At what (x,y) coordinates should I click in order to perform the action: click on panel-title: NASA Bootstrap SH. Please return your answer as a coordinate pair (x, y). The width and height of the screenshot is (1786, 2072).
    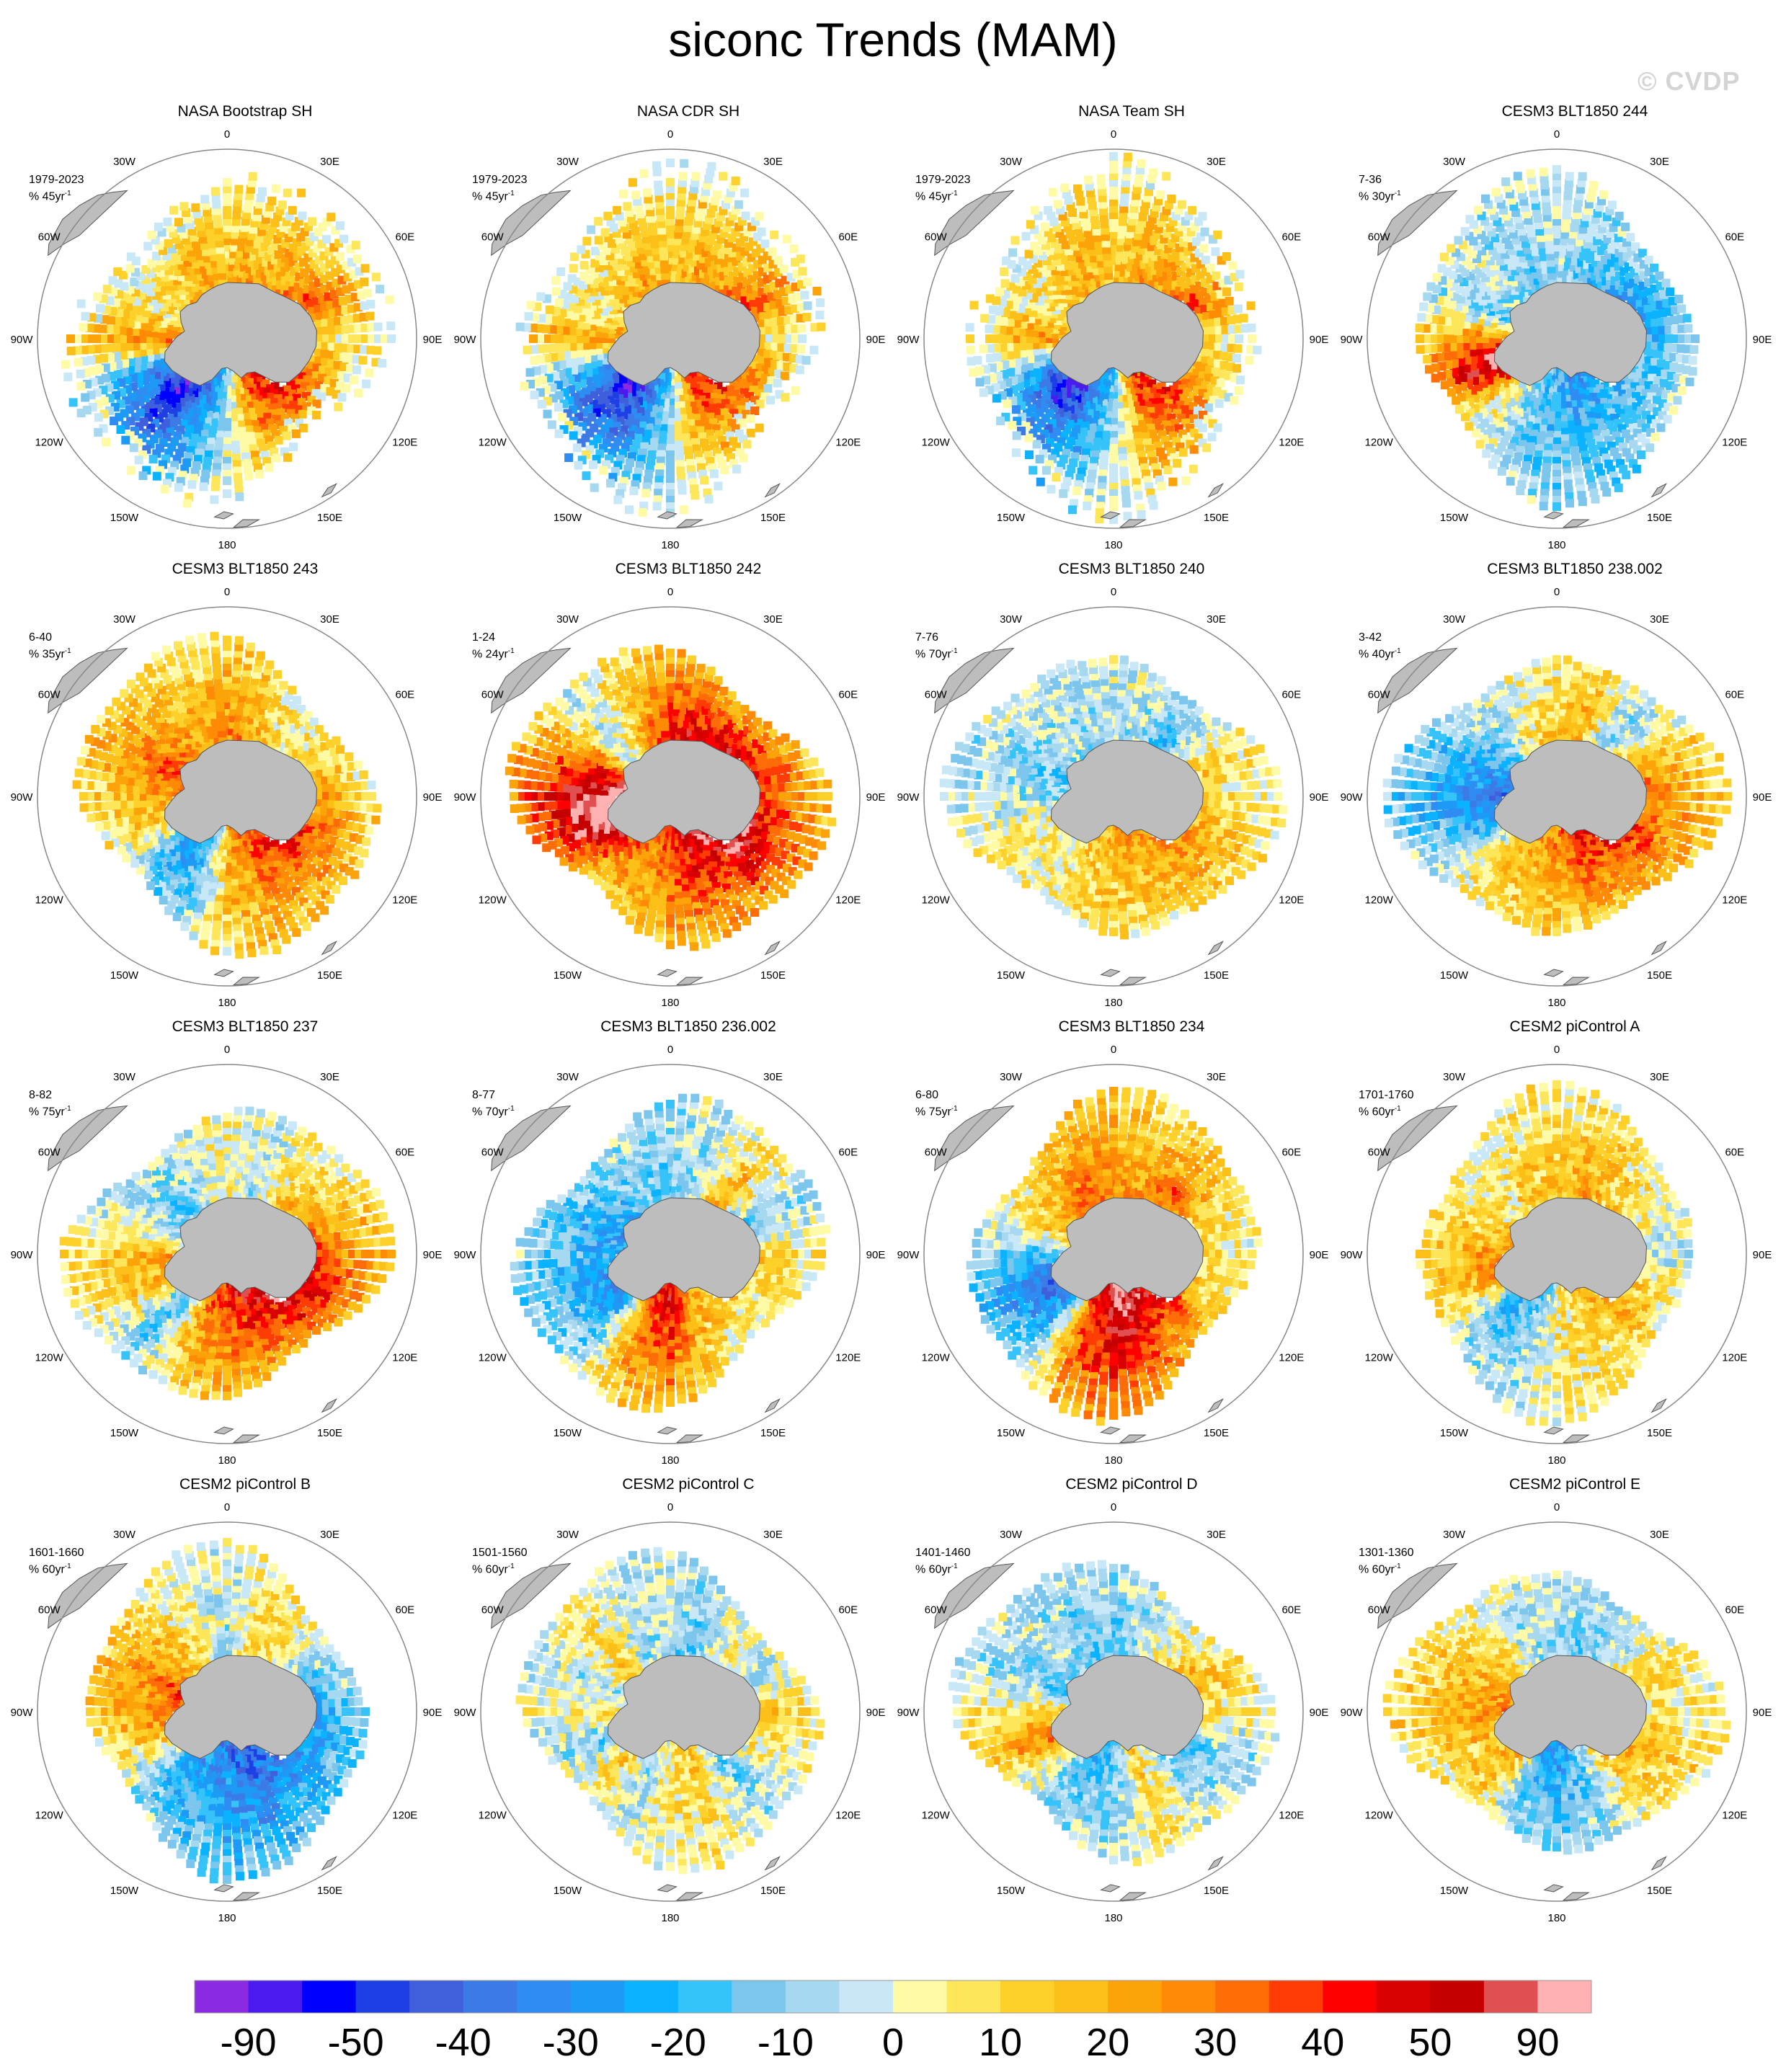
    Looking at the image, I should click on (245, 111).